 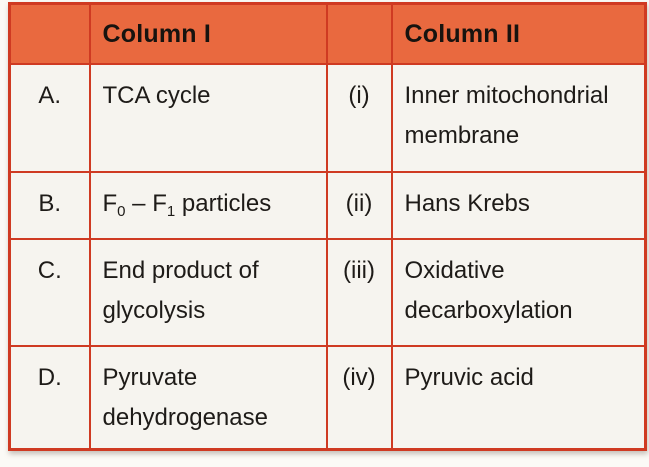 What do you see at coordinates (49, 292) in the screenshot?
I see `row-letter: C.` at bounding box center [49, 292].